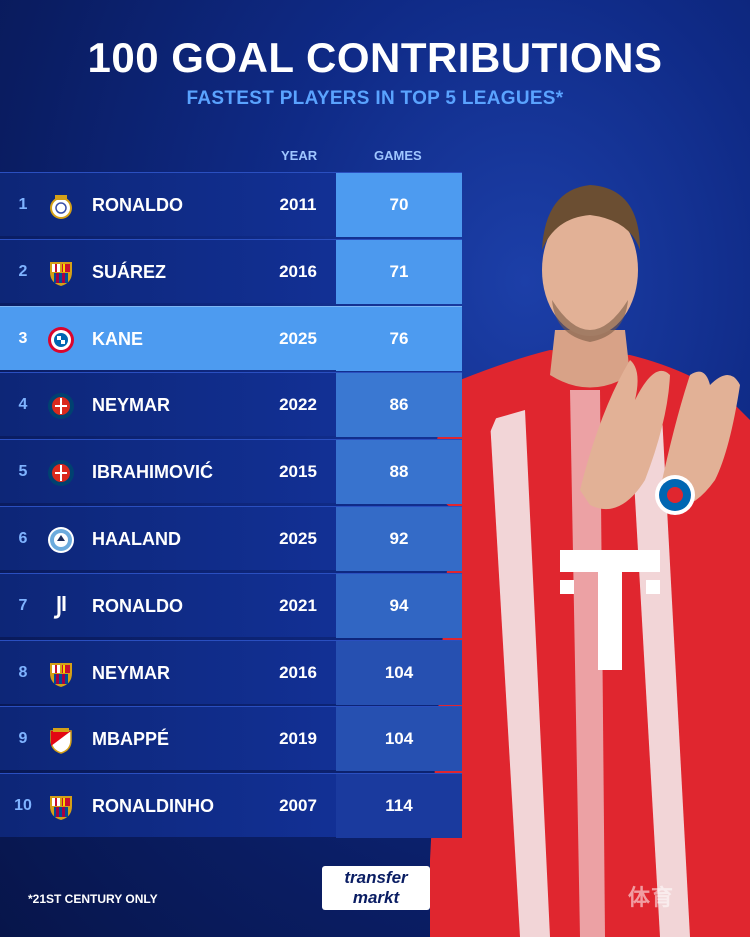  What do you see at coordinates (118, 338) in the screenshot?
I see `player-name: KANE` at bounding box center [118, 338].